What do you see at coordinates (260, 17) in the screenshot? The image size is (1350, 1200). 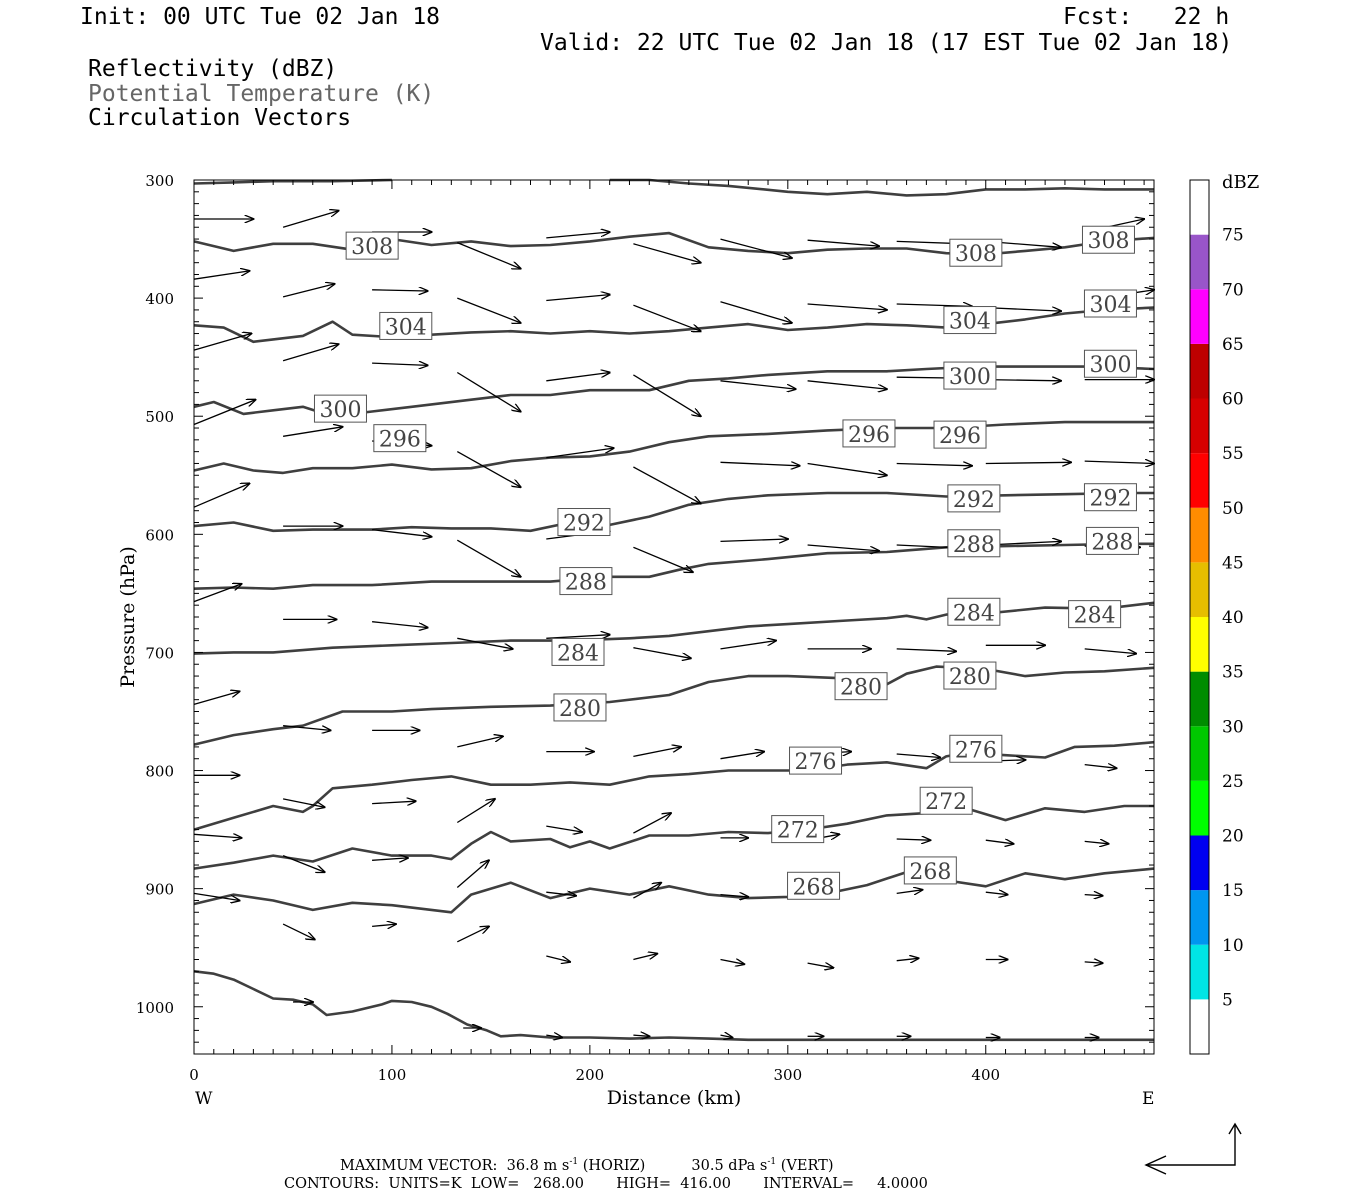 I see `init-time: Init: 00 UTC Tue 02 Jan 18` at bounding box center [260, 17].